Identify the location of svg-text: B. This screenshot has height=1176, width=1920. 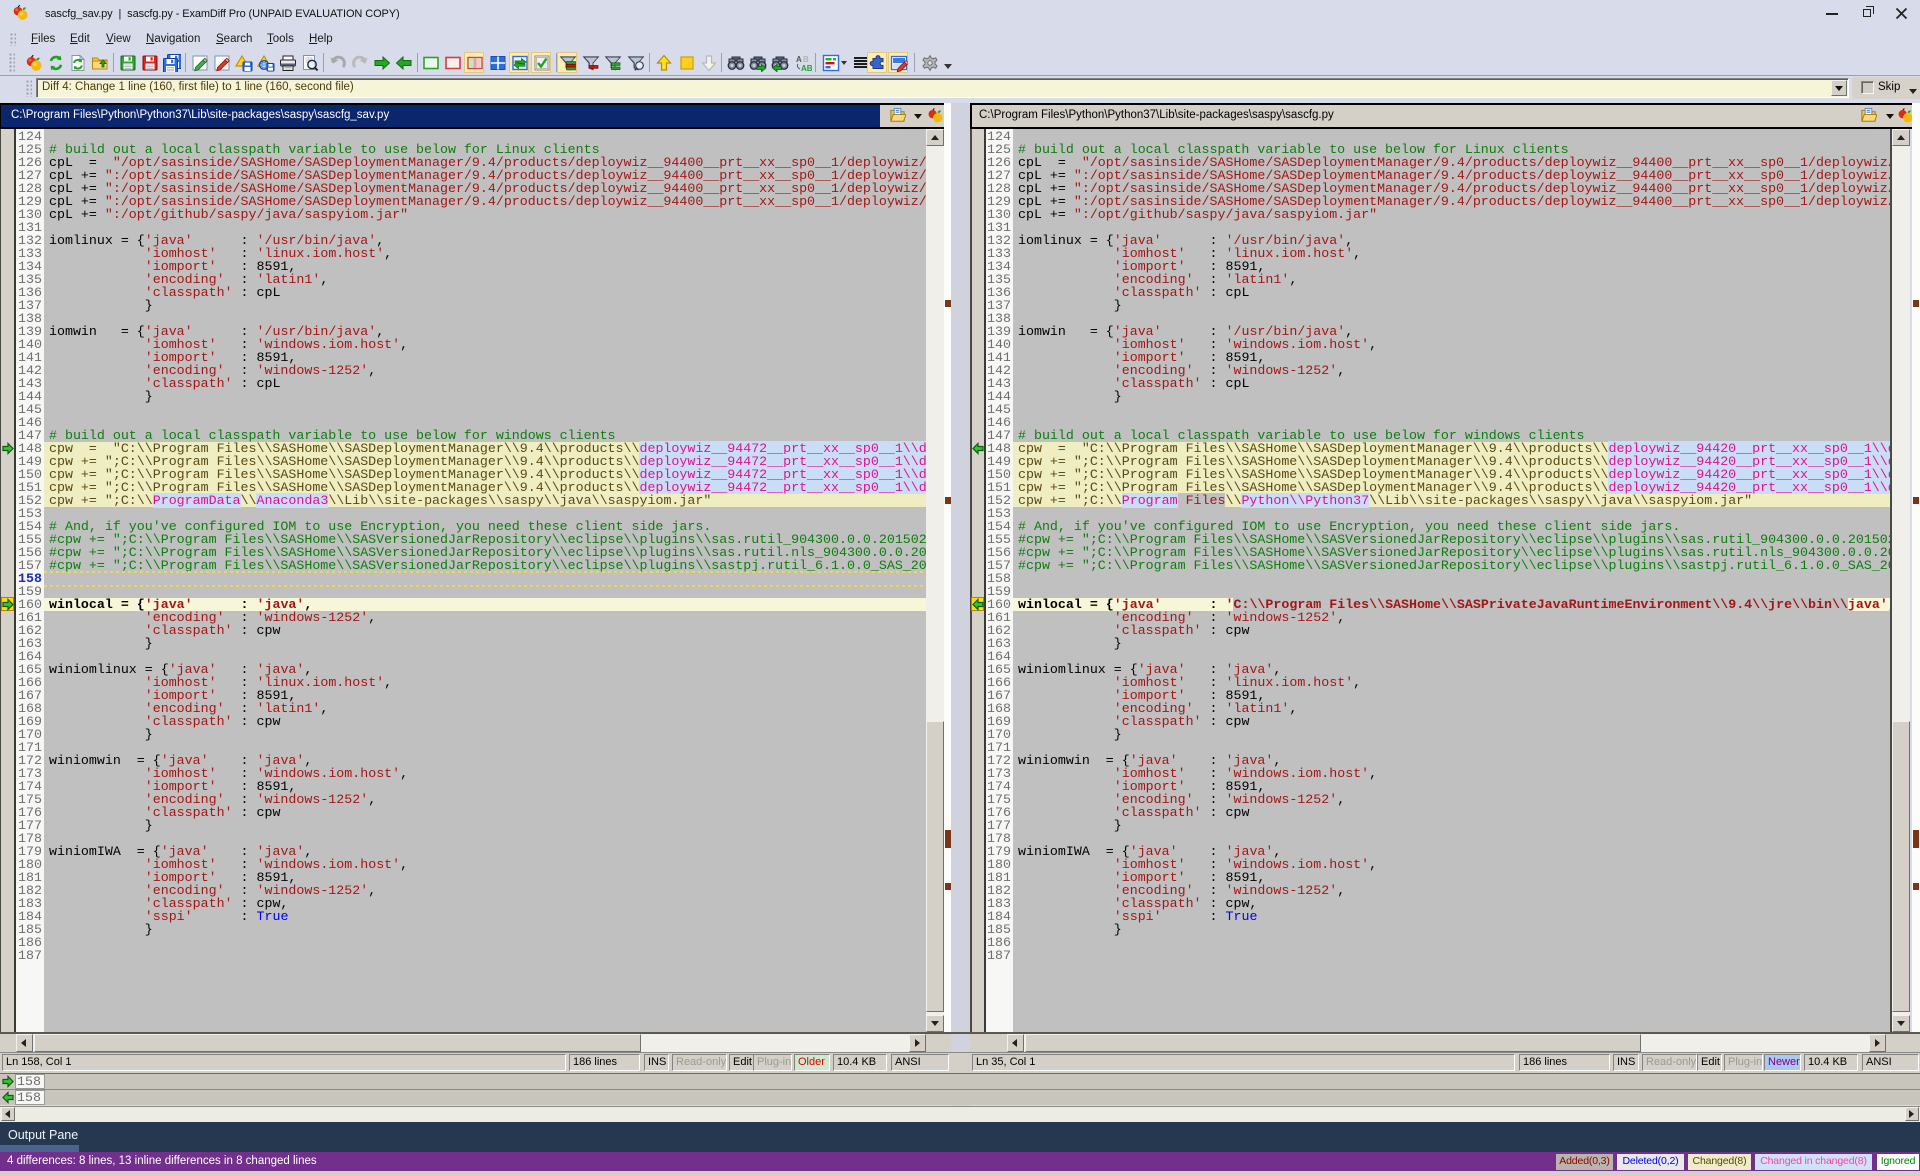
(806, 59).